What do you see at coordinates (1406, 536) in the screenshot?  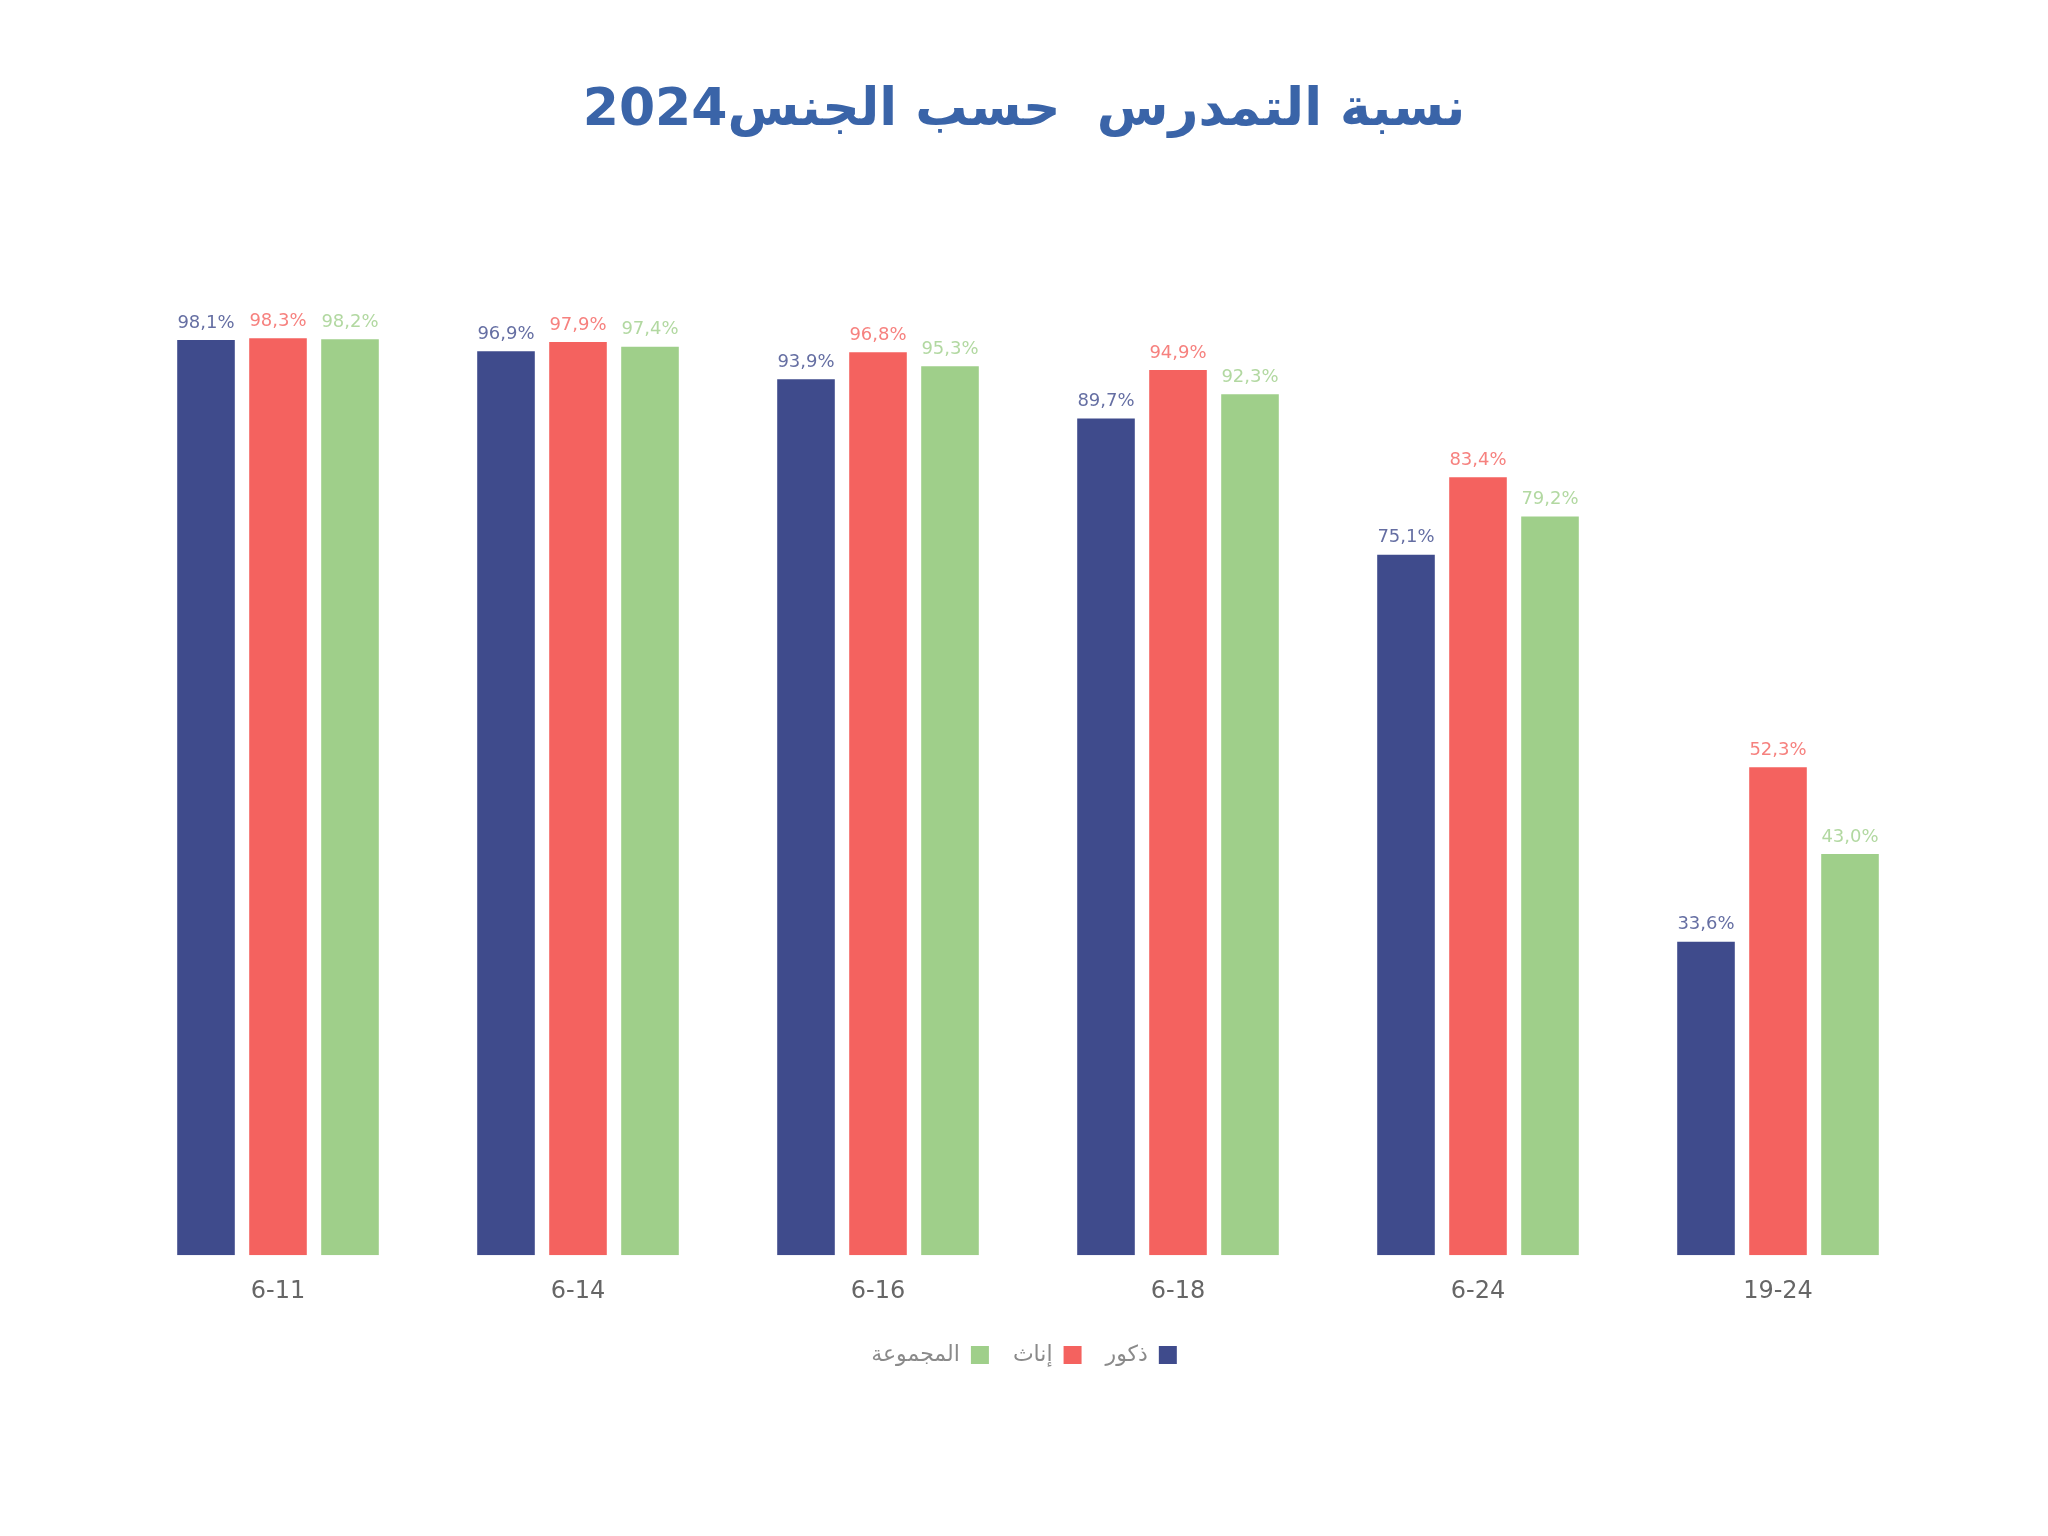 I see `data-label: 75,1%` at bounding box center [1406, 536].